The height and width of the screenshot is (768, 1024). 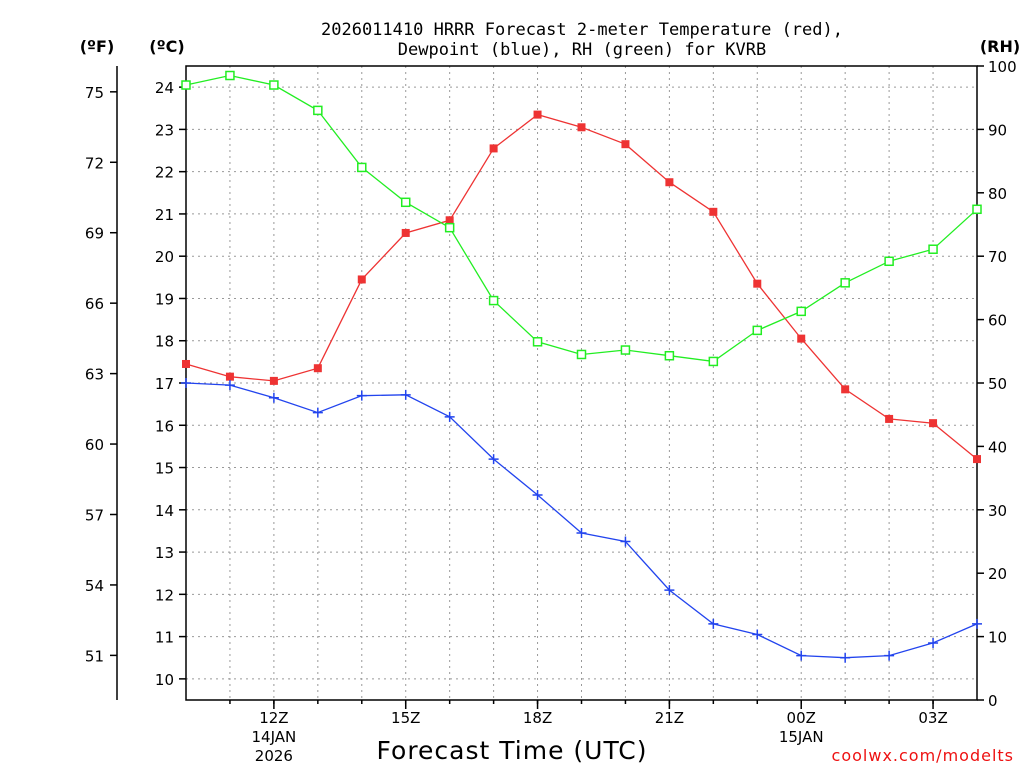 What do you see at coordinates (94, 375) in the screenshot?
I see `f-tick-label: 63` at bounding box center [94, 375].